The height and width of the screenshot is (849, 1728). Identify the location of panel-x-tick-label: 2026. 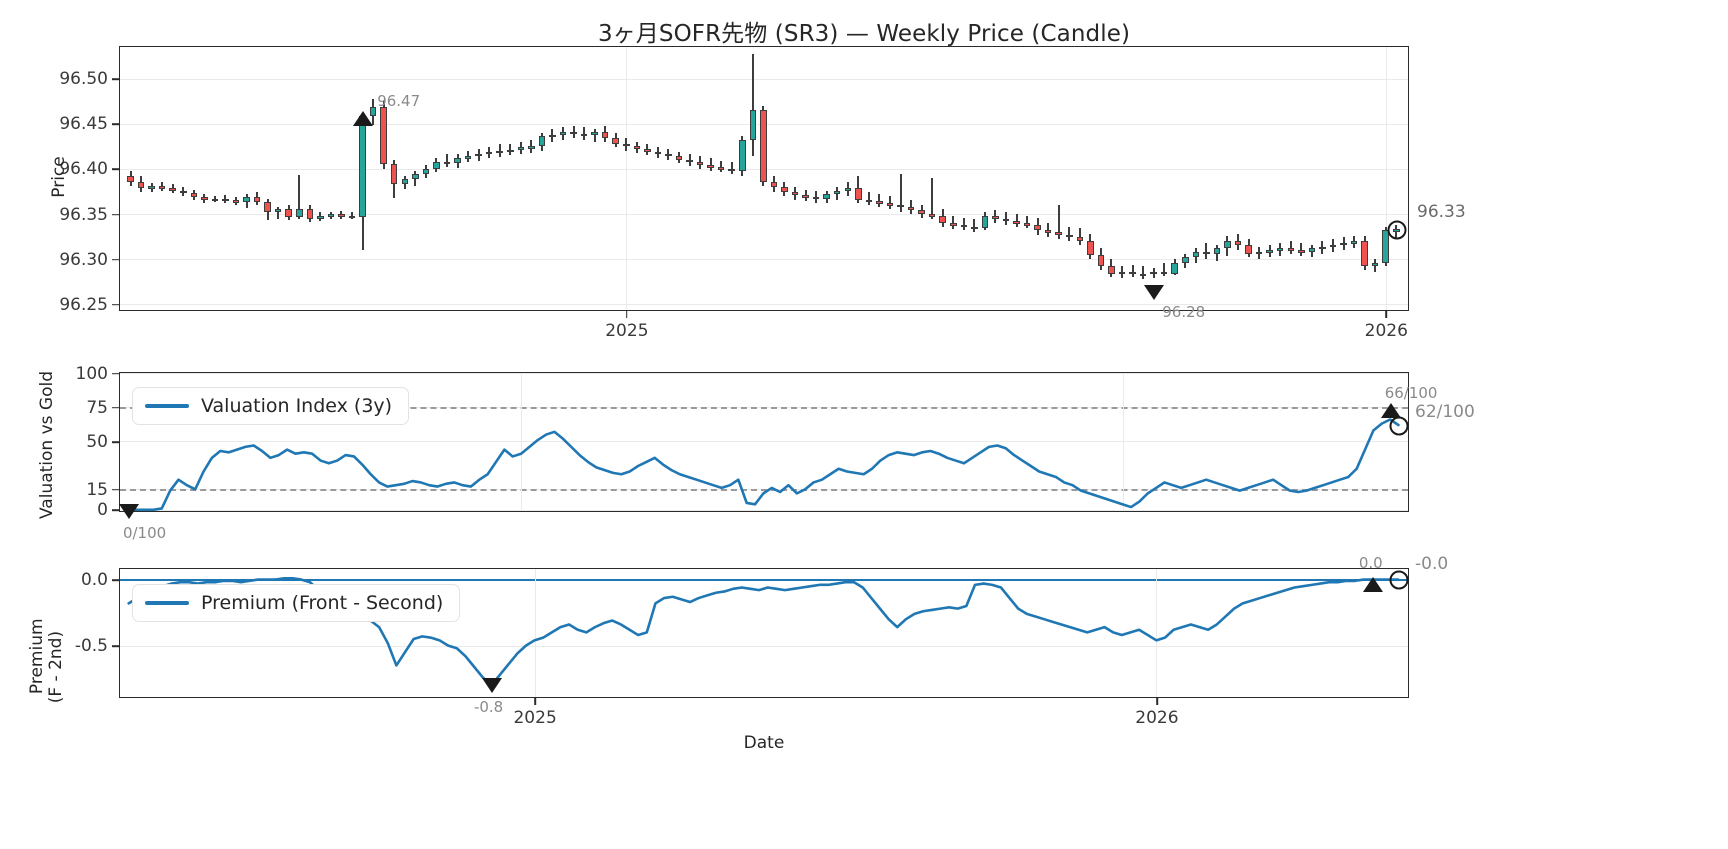
(1157, 718).